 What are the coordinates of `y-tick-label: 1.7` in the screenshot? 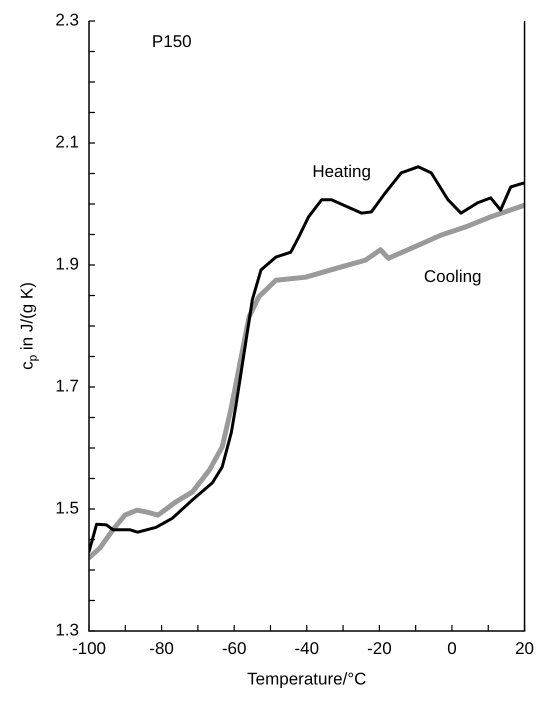 It's located at (67, 386).